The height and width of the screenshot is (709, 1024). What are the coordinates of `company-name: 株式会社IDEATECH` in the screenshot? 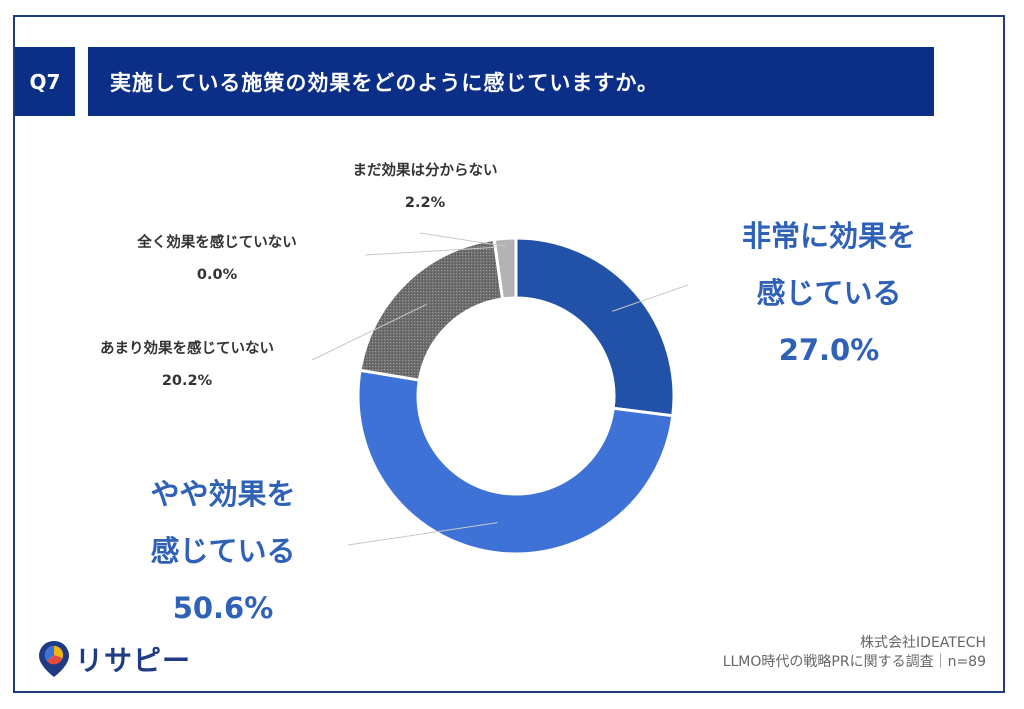 It's located at (923, 643).